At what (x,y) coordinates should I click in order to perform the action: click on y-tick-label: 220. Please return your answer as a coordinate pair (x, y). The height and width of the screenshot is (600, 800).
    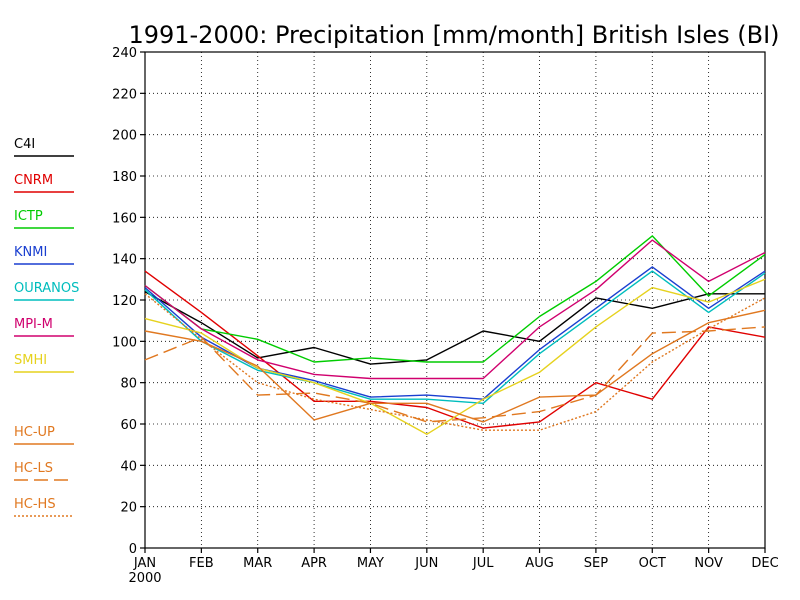
    Looking at the image, I should click on (124, 94).